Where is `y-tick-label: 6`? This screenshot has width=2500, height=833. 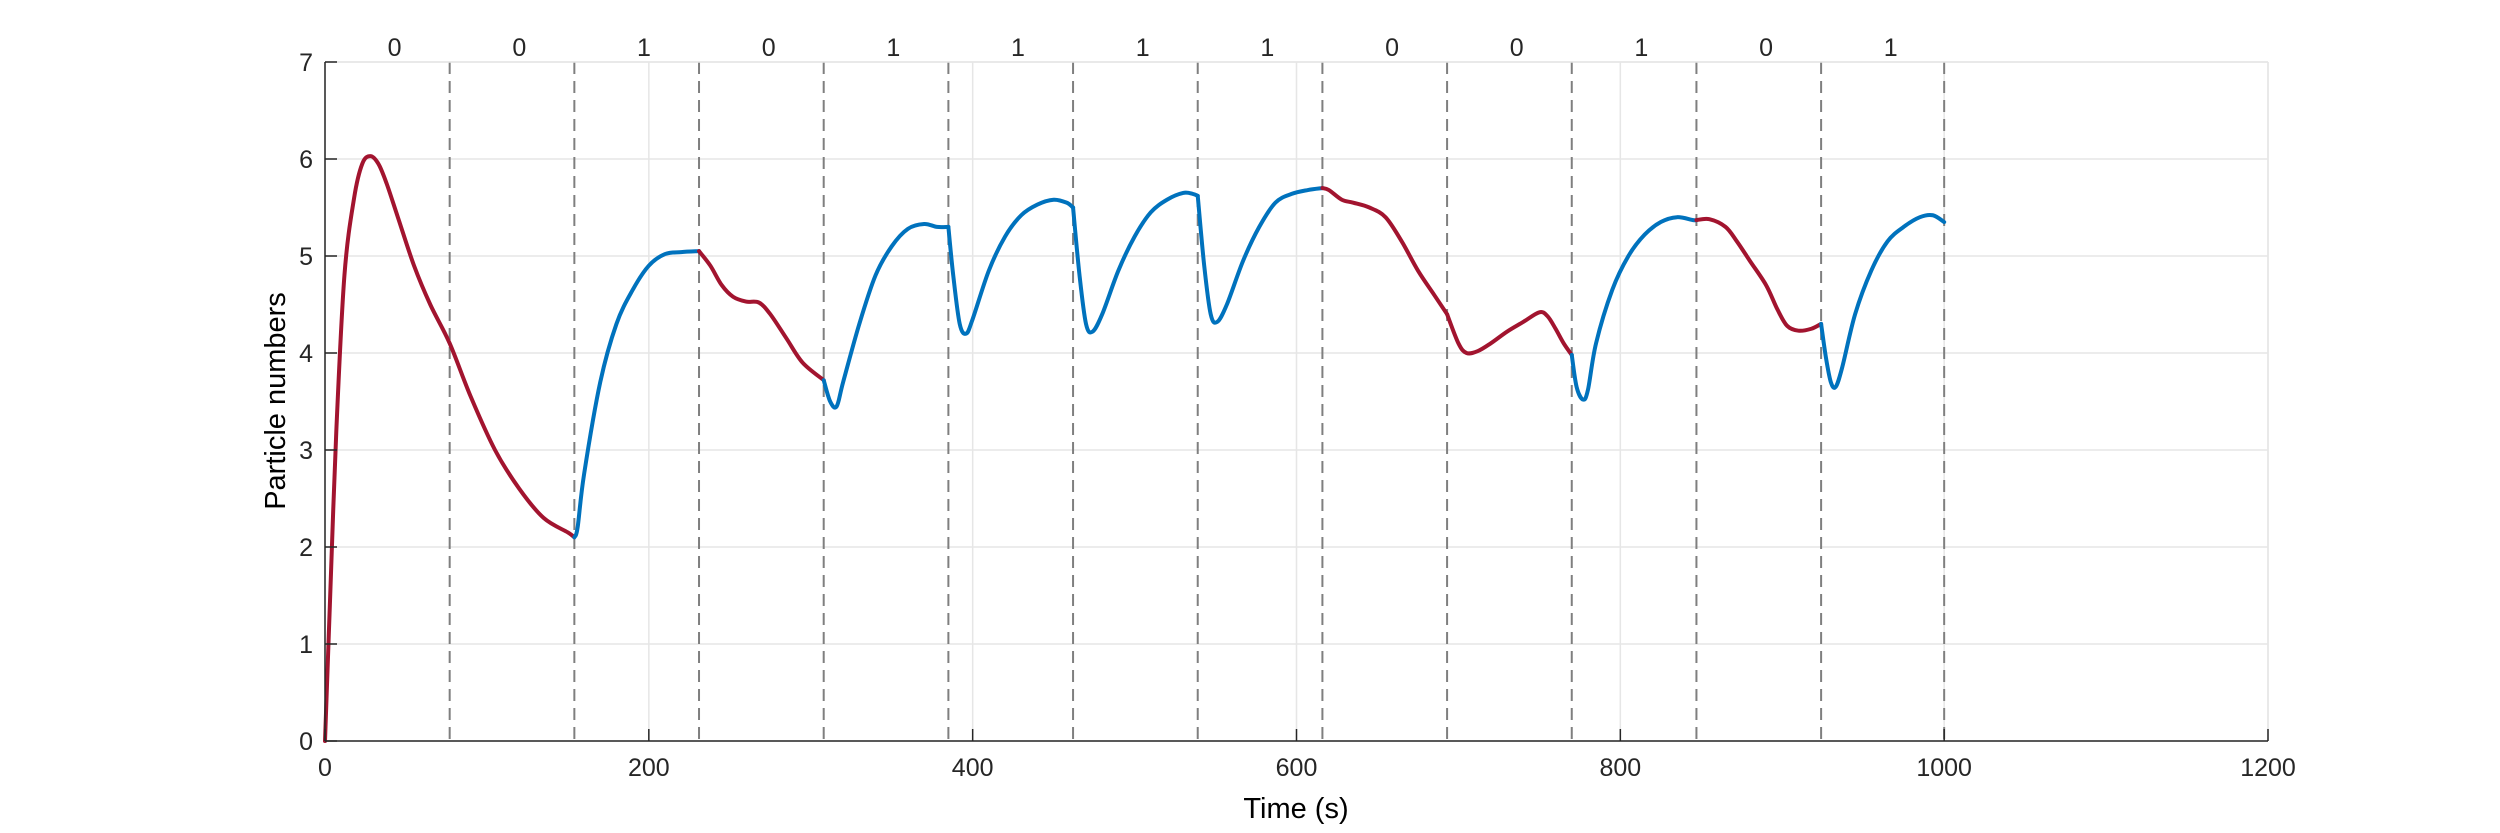 y-tick-label: 6 is located at coordinates (306, 160).